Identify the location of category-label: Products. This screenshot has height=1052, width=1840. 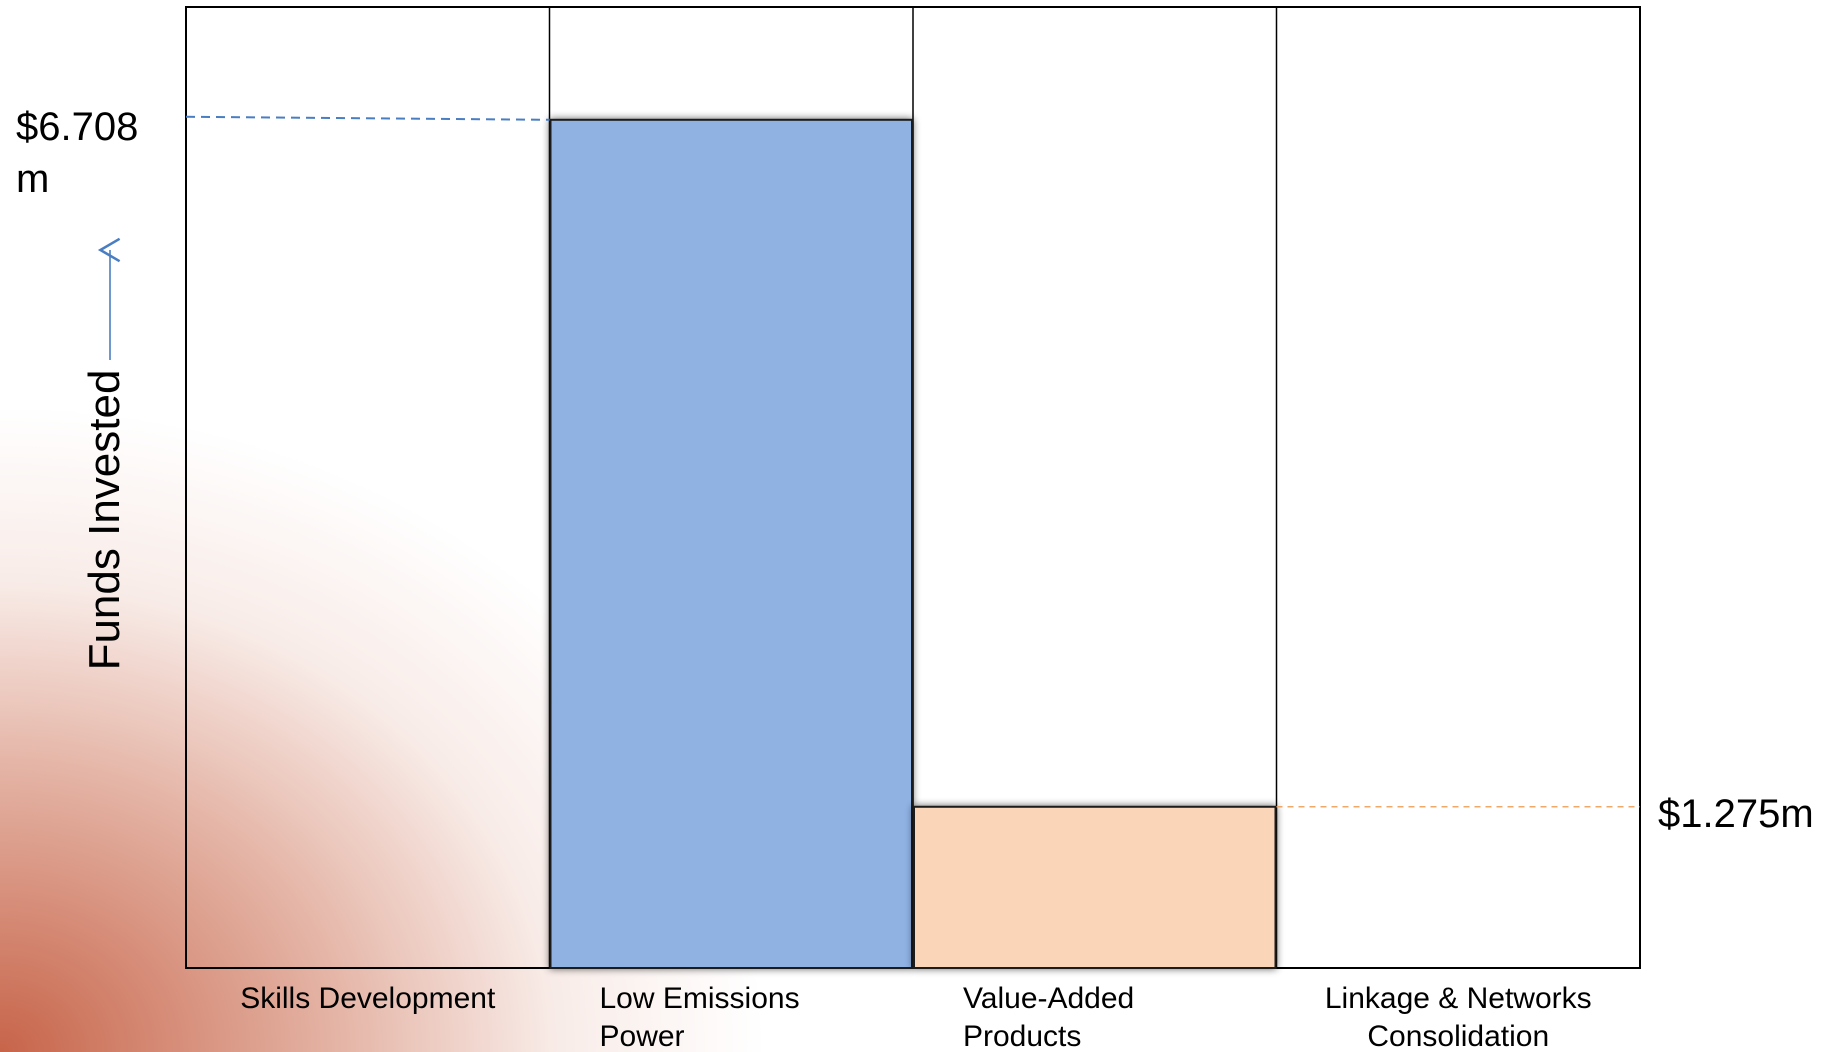
(1022, 1036).